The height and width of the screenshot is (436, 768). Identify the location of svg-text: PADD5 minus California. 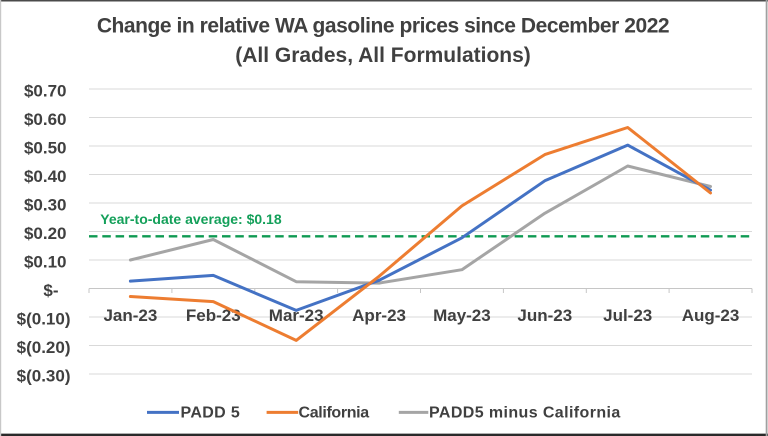
(525, 413).